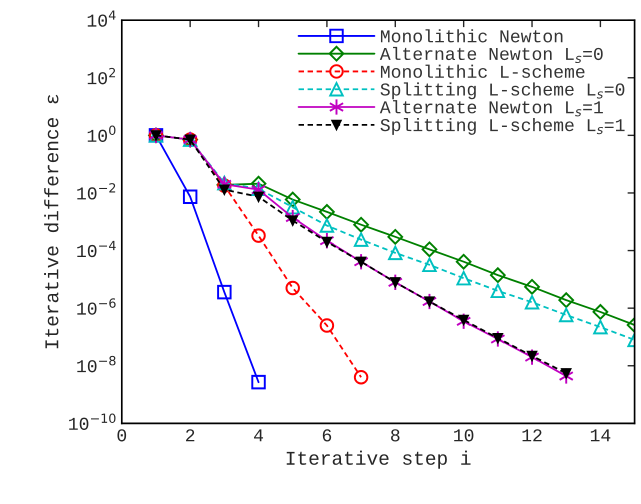  I want to click on legend-label: Splitting L-scheme L$_{s}$=1, so click(502, 126).